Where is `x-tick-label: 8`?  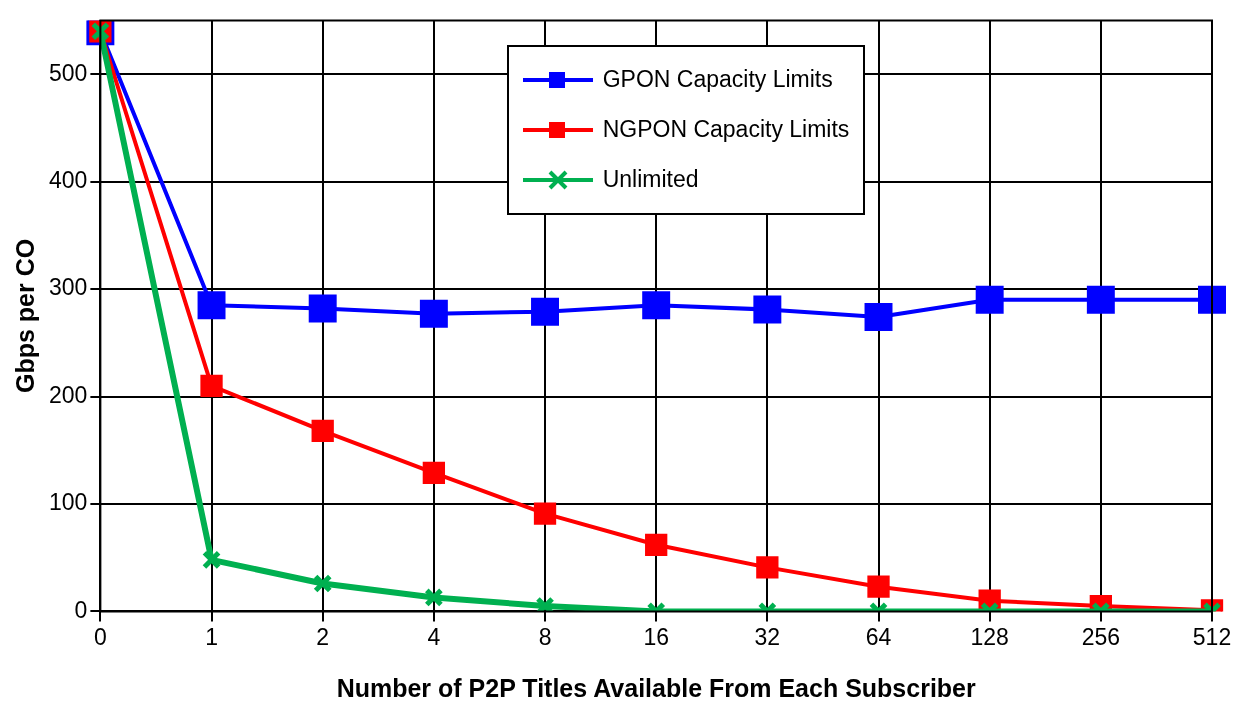 x-tick-label: 8 is located at coordinates (545, 636).